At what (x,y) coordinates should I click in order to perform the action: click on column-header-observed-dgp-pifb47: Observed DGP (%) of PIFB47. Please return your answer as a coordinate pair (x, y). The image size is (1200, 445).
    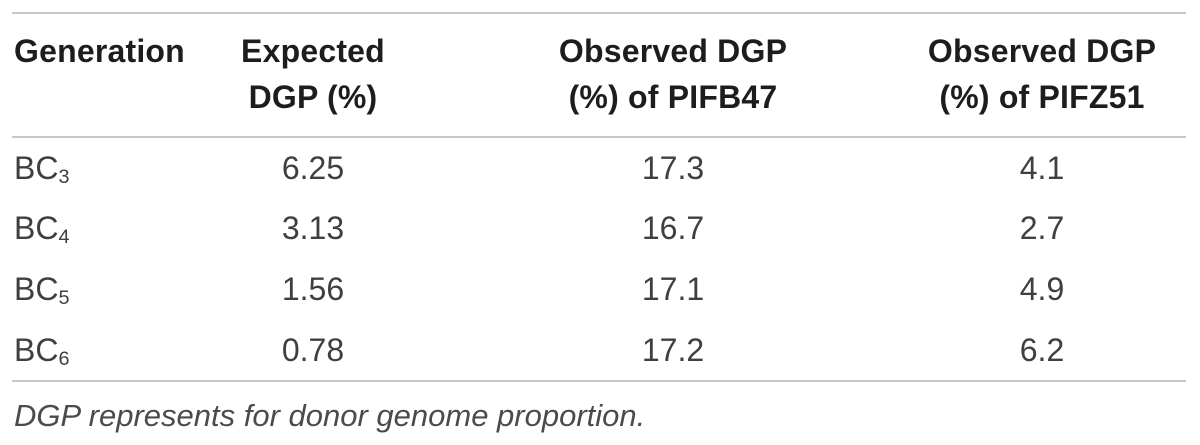
    Looking at the image, I should click on (673, 75).